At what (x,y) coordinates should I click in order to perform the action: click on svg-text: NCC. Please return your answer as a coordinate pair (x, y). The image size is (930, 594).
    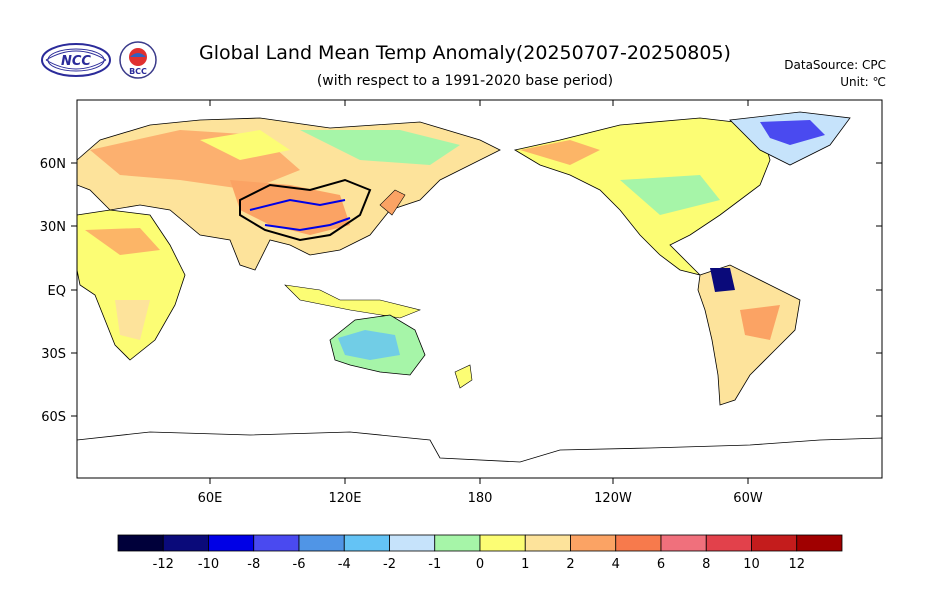
    Looking at the image, I should click on (76, 61).